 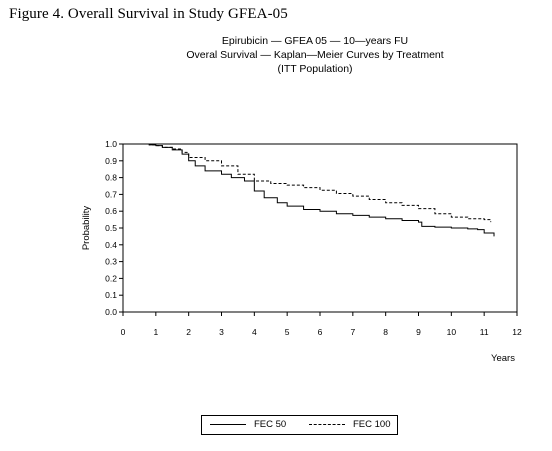 I want to click on x-tick-label: 7, so click(x=352, y=332).